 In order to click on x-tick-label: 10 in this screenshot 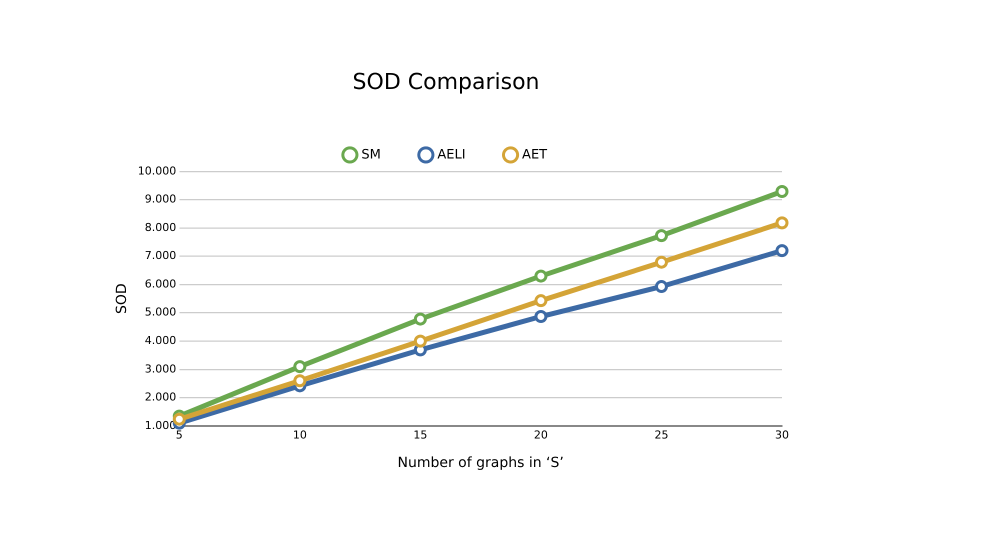, I will do `click(299, 435)`.